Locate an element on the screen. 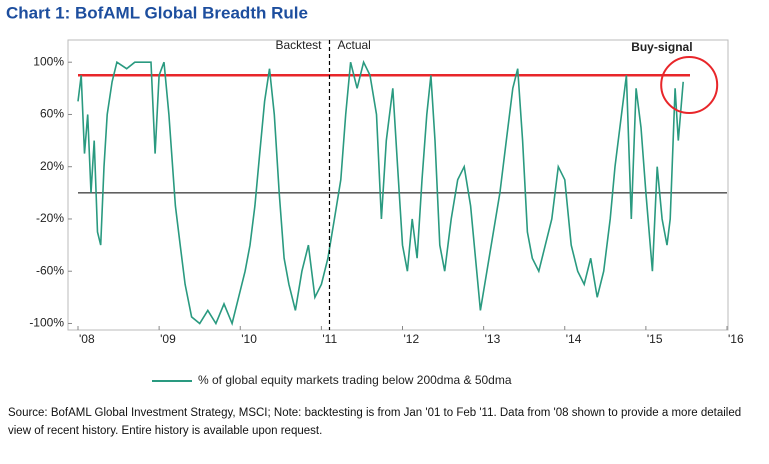 The image size is (769, 464). annotation: Buy-signal is located at coordinates (661, 47).